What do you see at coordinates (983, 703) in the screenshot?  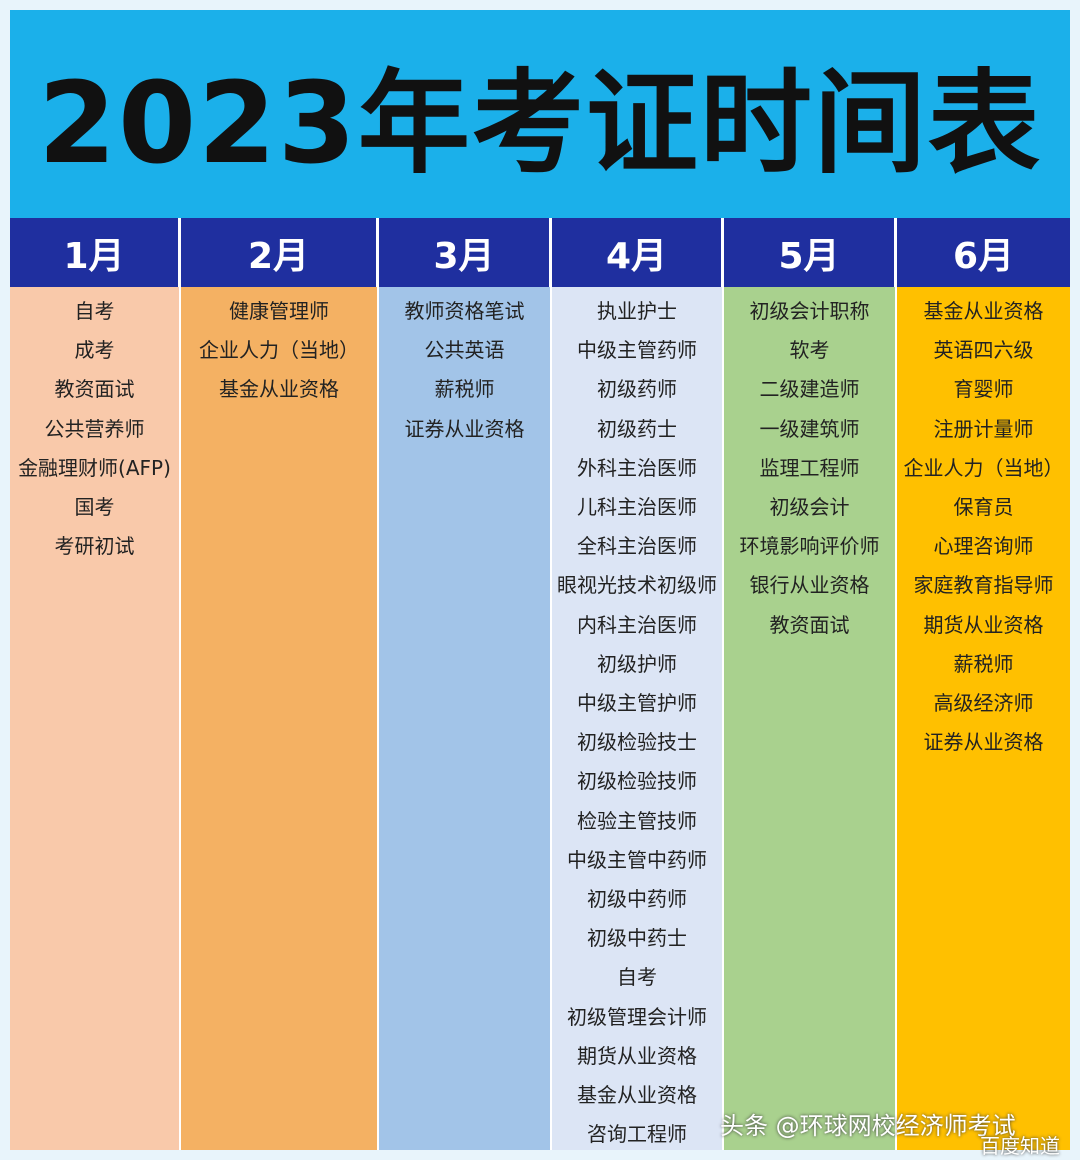 I see `exam-item: 高级经济师` at bounding box center [983, 703].